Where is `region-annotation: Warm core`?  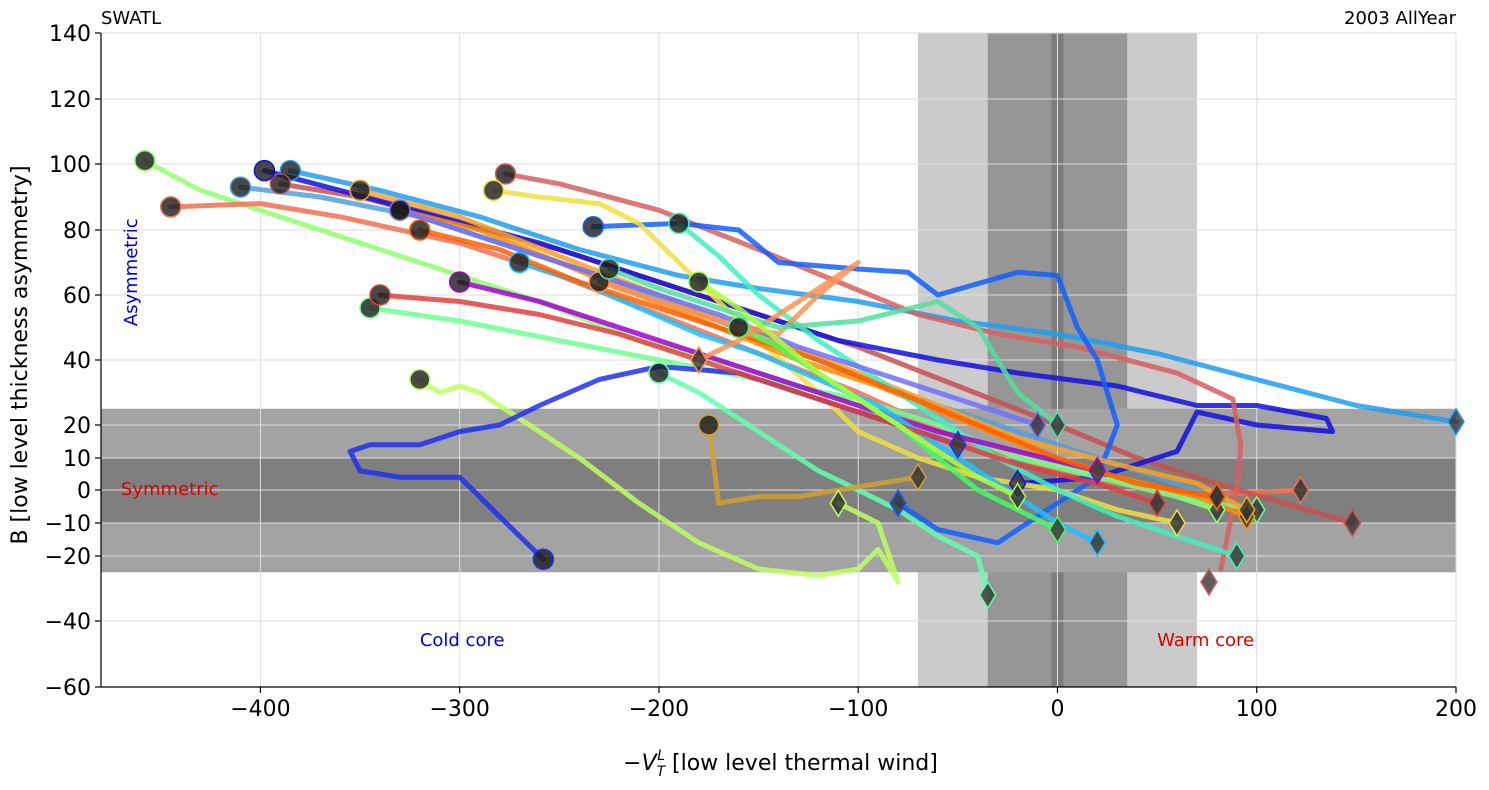 region-annotation: Warm core is located at coordinates (1205, 640).